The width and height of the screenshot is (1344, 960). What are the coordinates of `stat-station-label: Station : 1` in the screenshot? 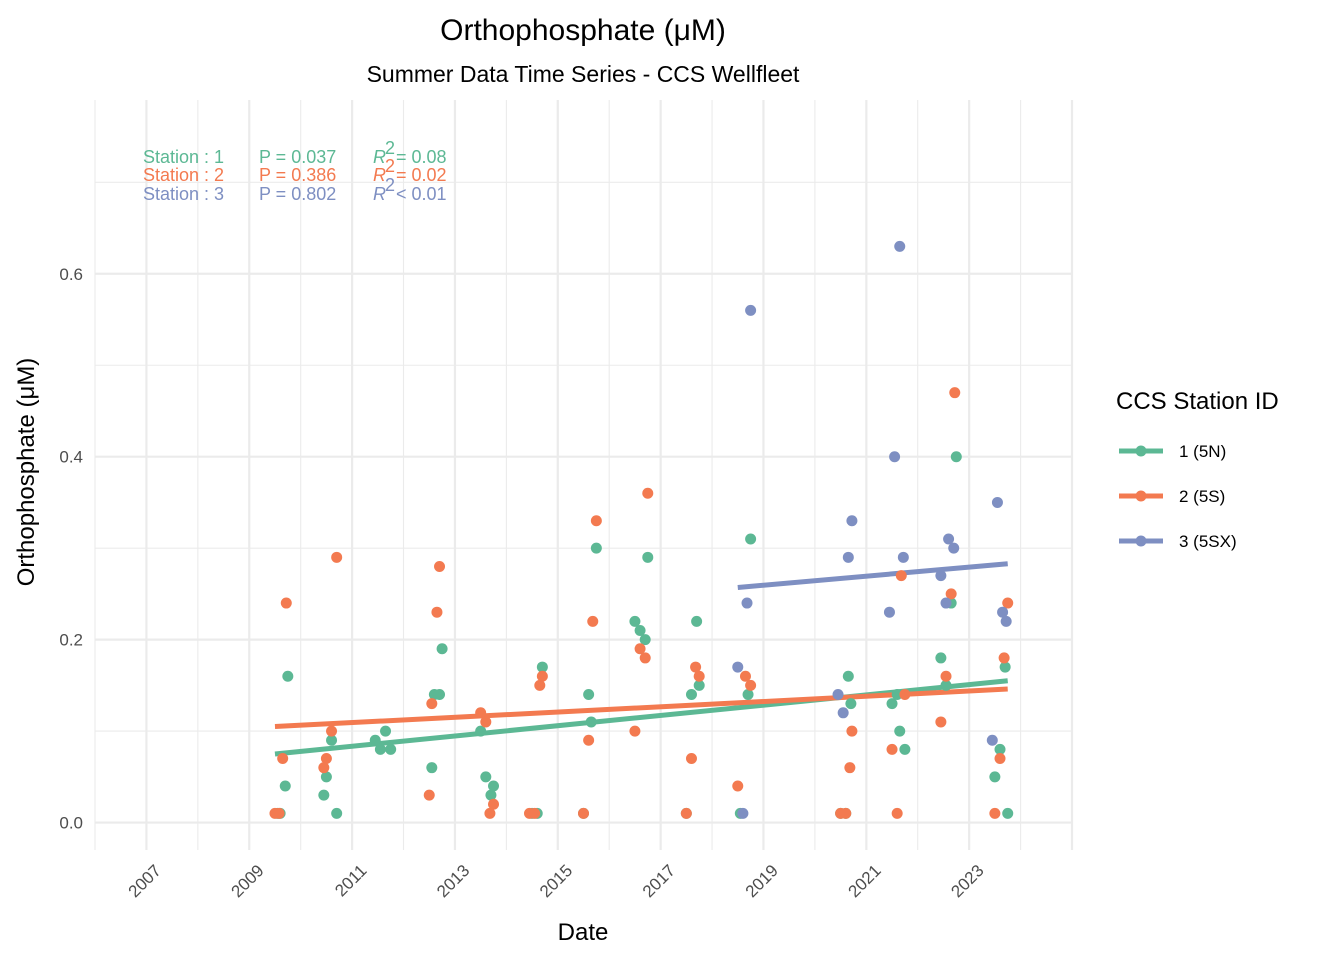 It's located at (183, 157).